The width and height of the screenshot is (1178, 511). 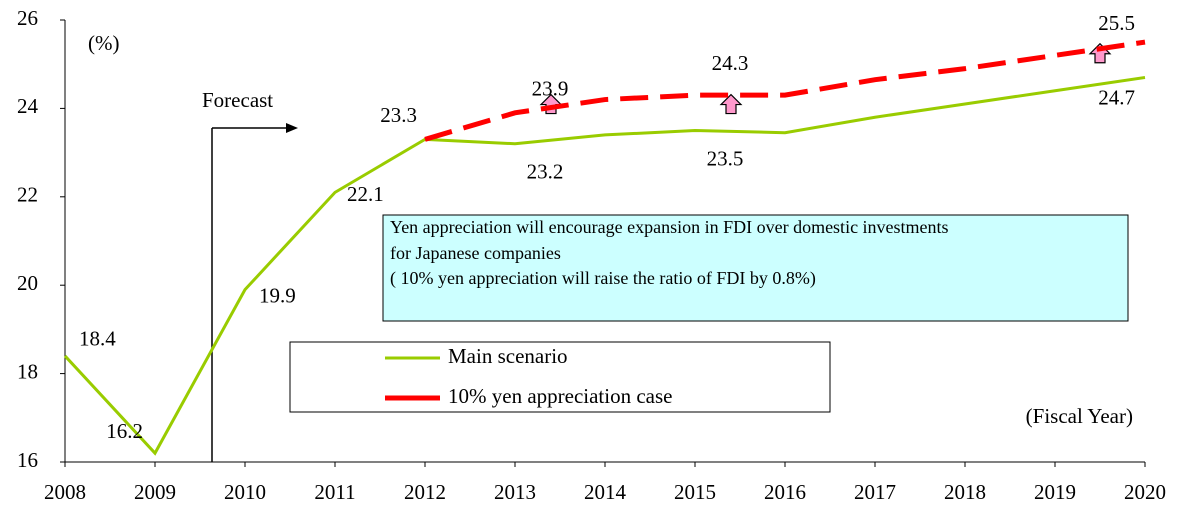 I want to click on data-label: 16.2, so click(x=124, y=431).